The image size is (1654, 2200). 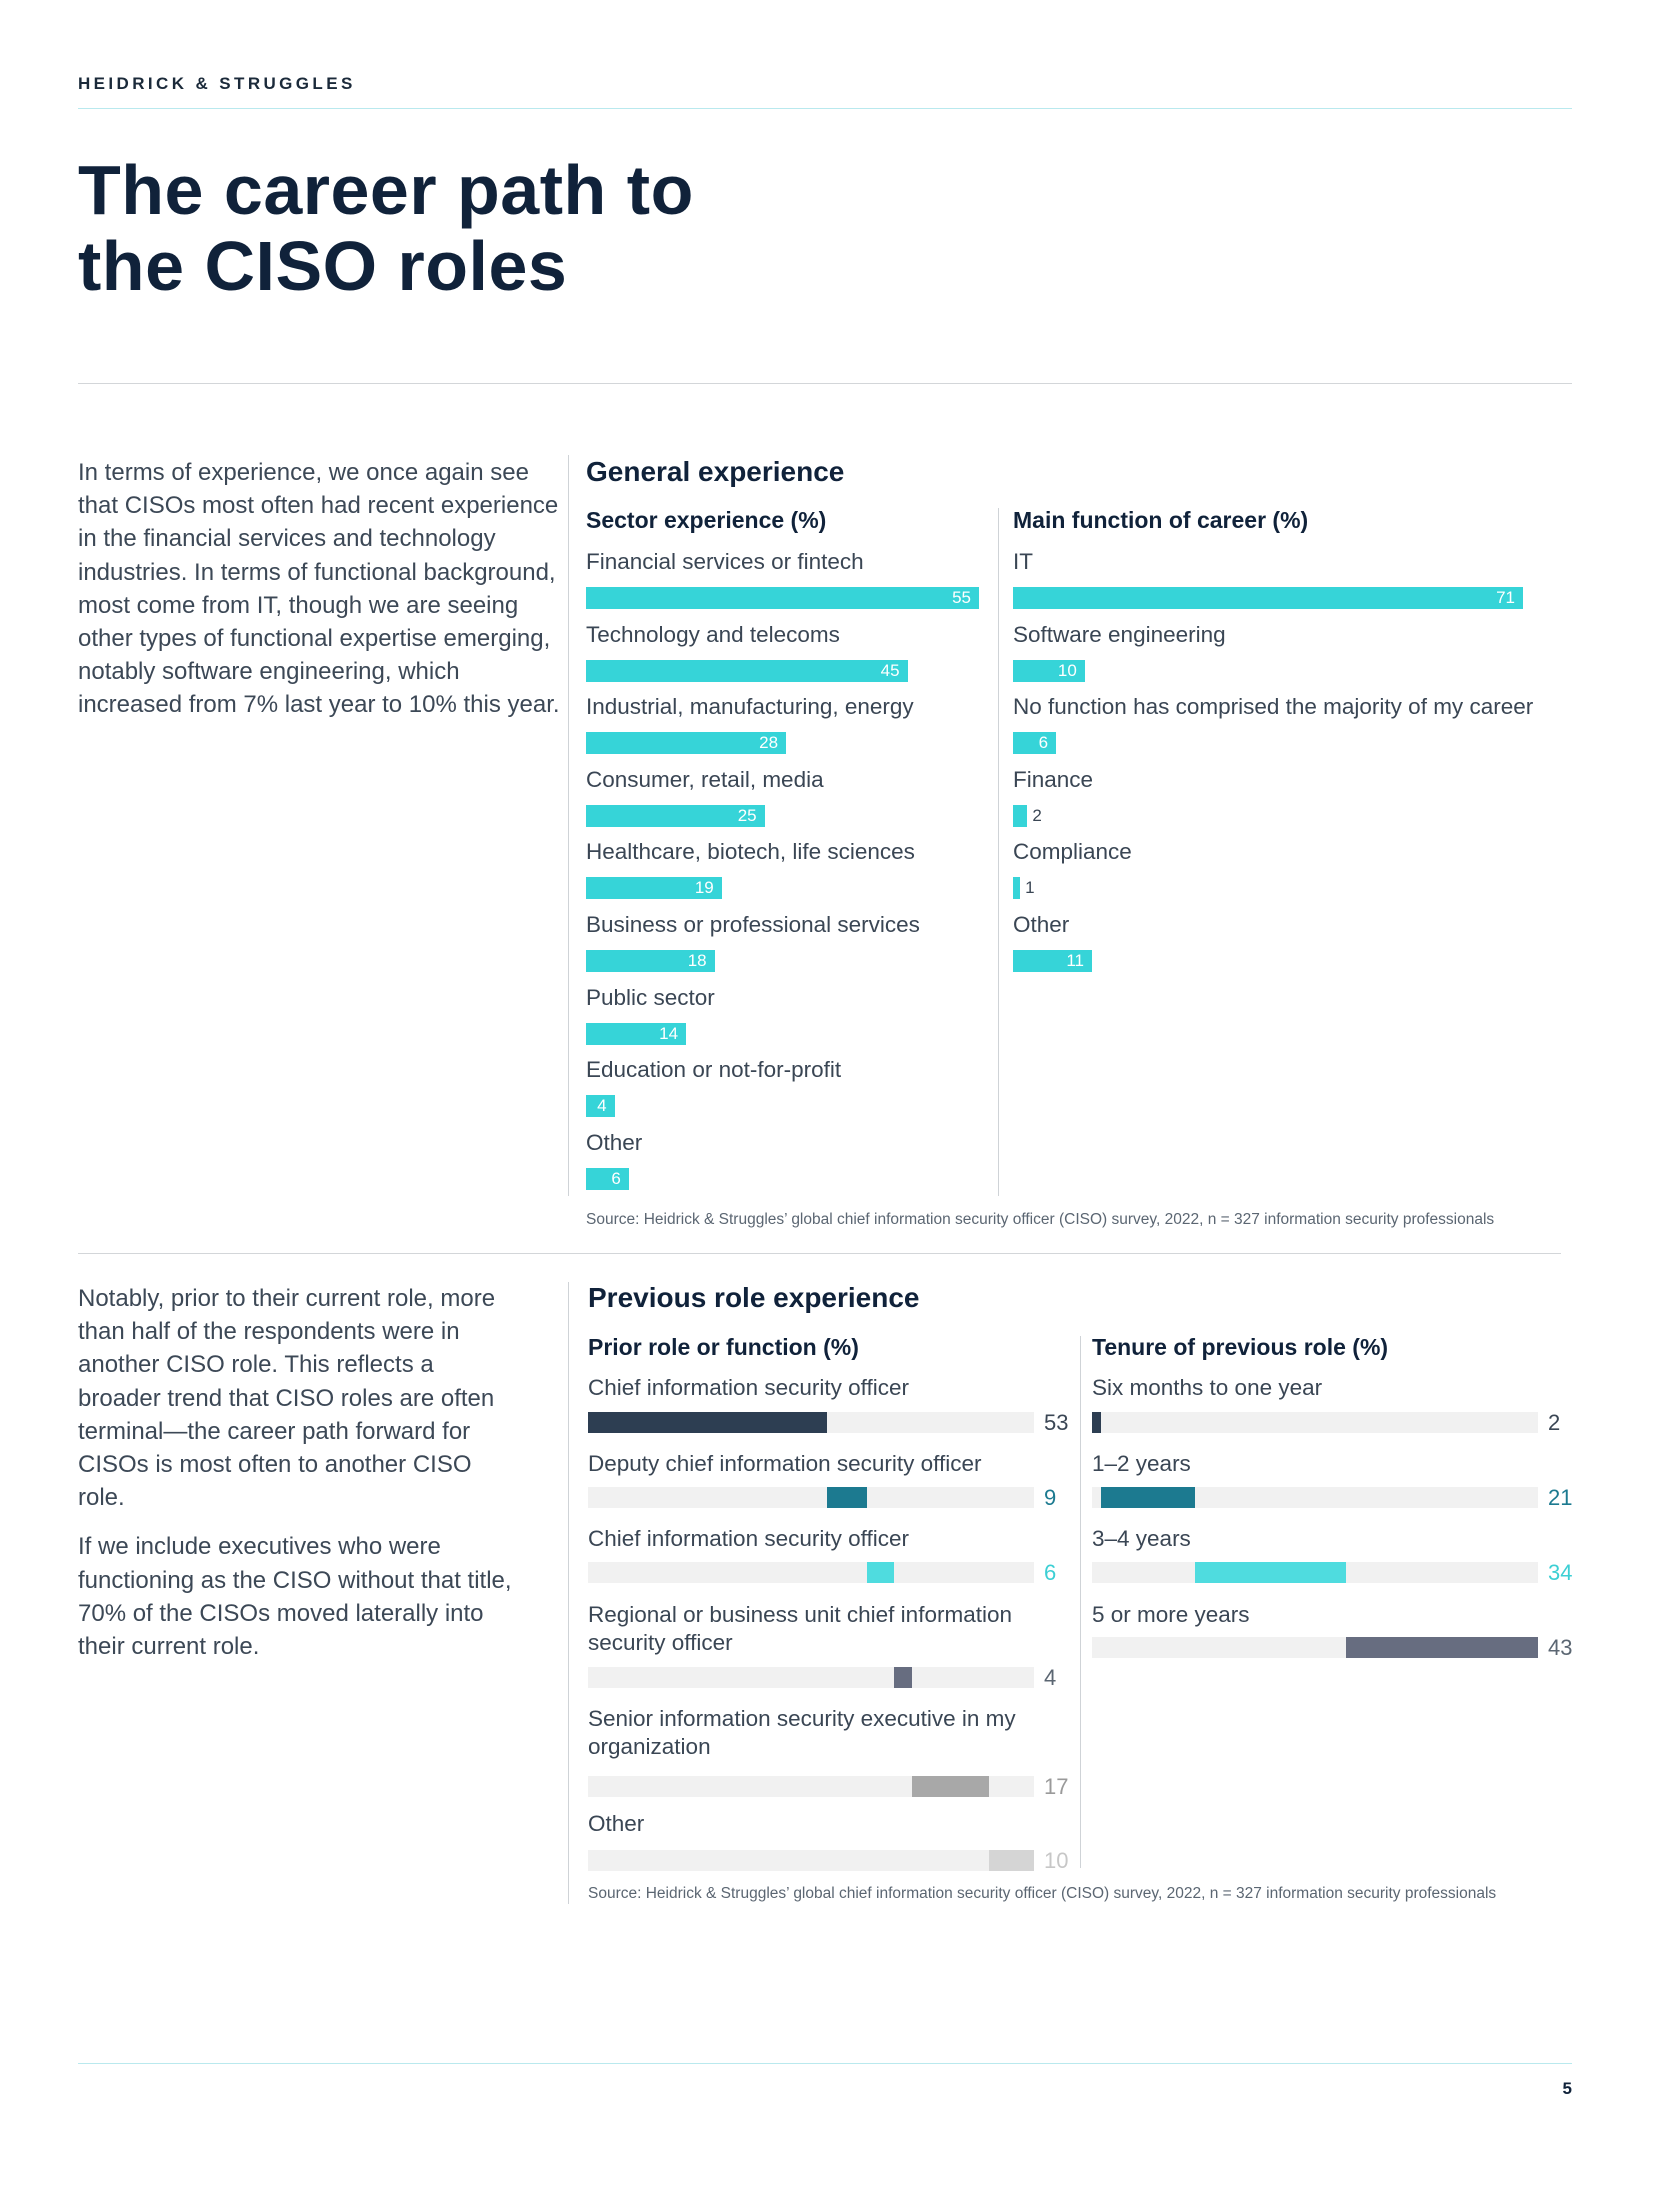 What do you see at coordinates (715, 471) in the screenshot?
I see `general-experience-heading: General experience` at bounding box center [715, 471].